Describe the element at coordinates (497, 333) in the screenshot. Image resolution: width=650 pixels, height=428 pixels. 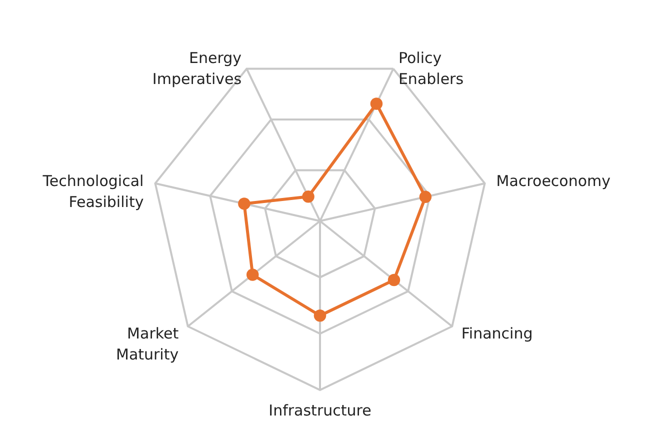
I see `spoke-label: Financing` at that location.